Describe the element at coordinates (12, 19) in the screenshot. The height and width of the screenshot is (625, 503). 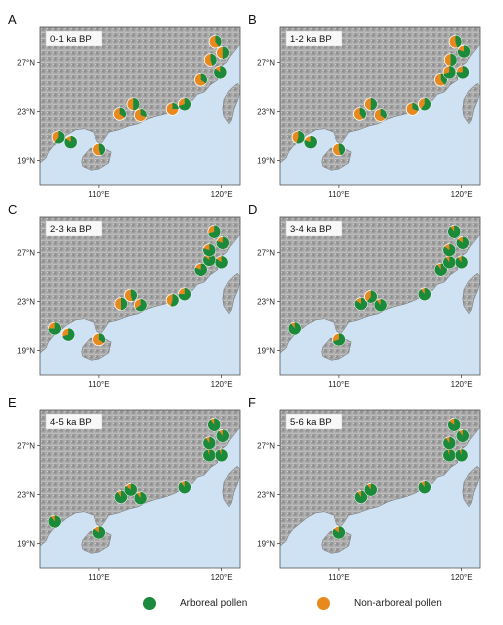
I see `panel-letter: A` at that location.